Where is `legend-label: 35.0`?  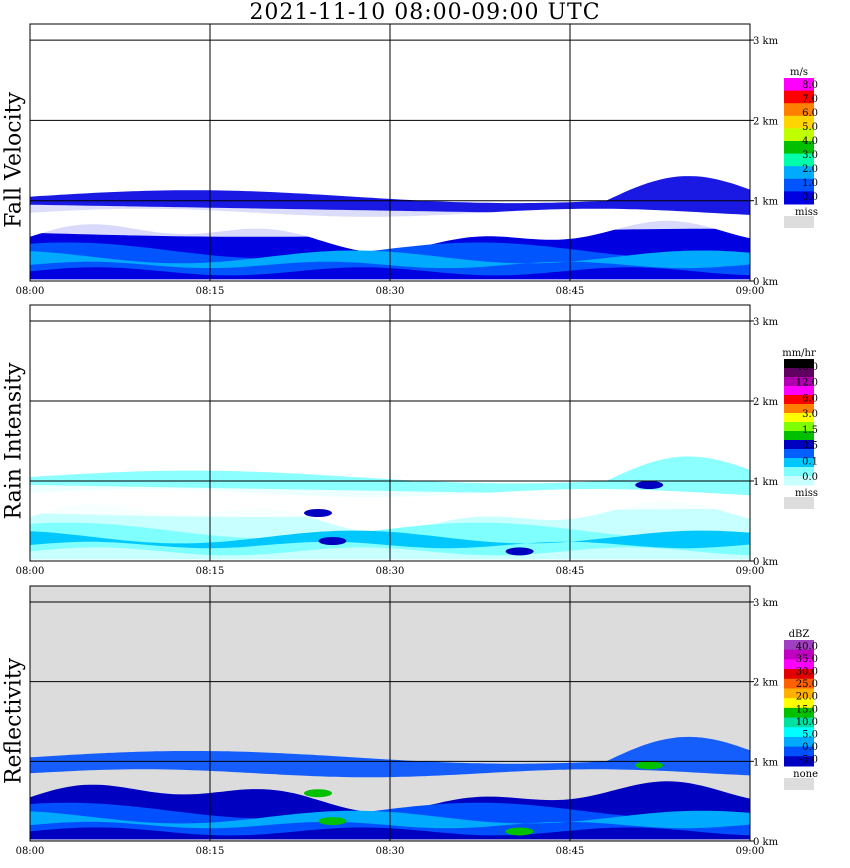
legend-label: 35.0 is located at coordinates (807, 659).